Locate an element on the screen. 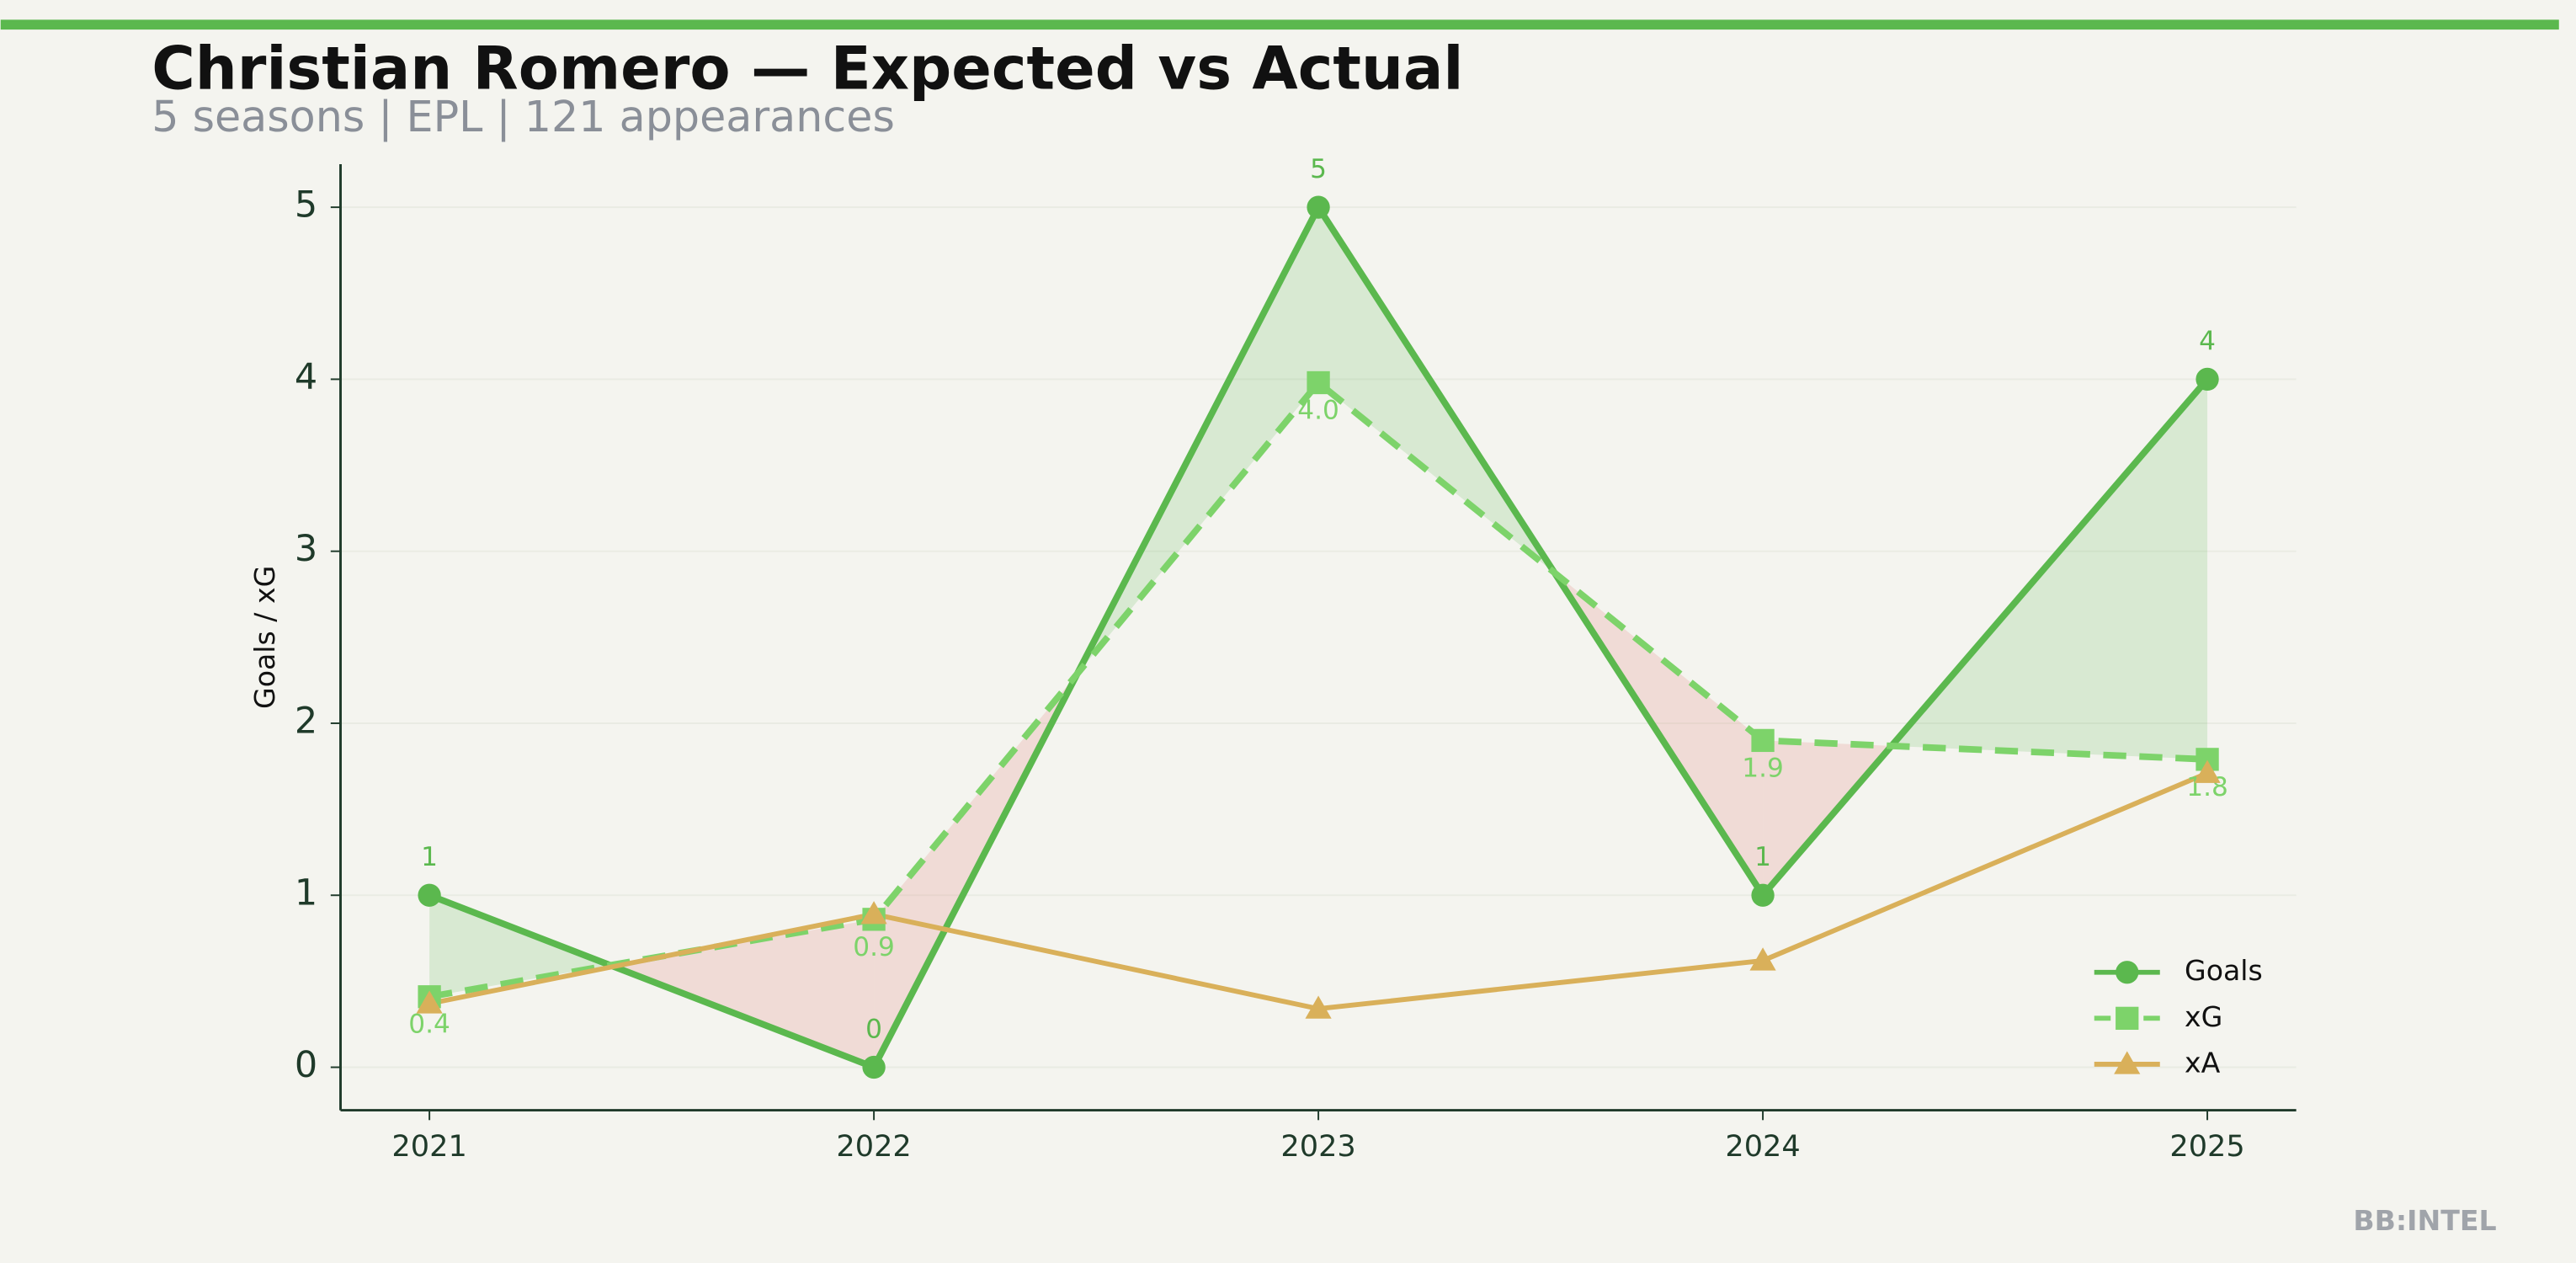 The image size is (2576, 1263). x-tick-label: 2025 is located at coordinates (2207, 1146).